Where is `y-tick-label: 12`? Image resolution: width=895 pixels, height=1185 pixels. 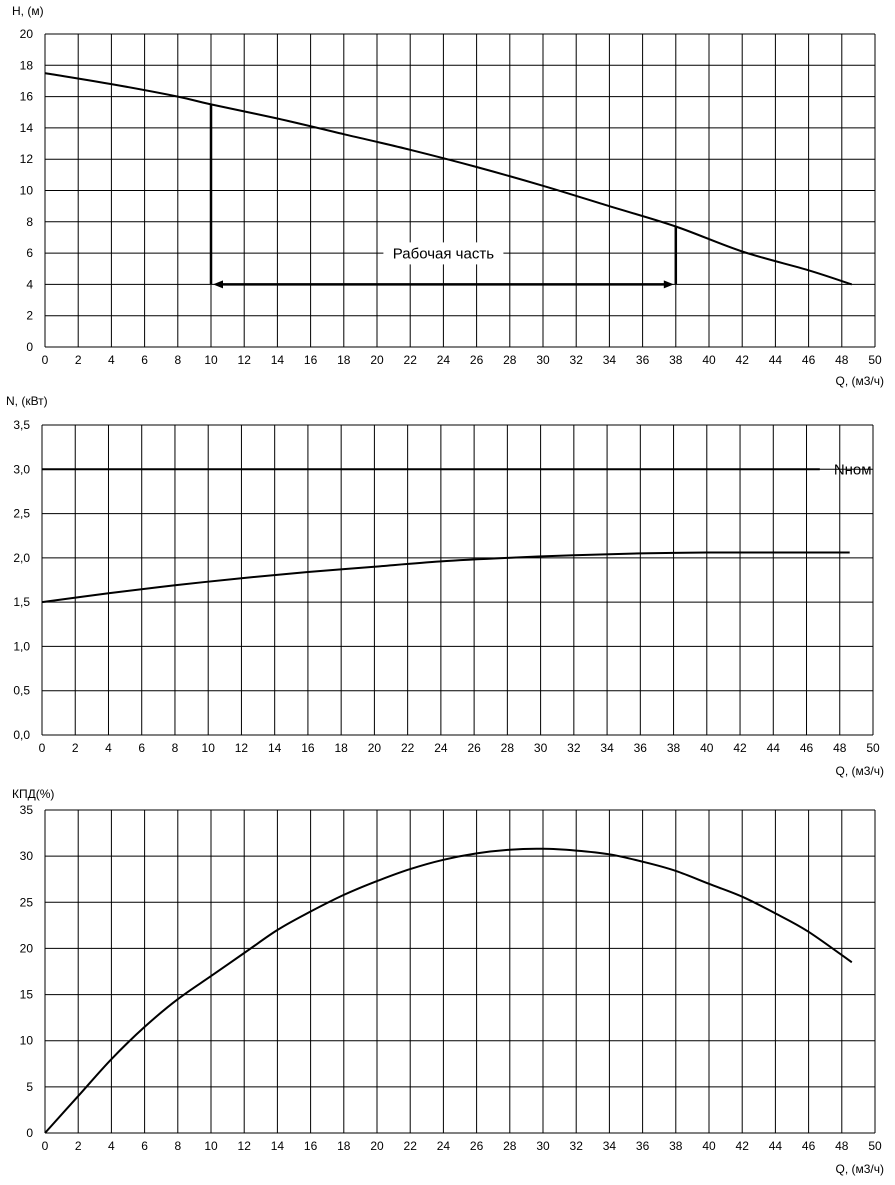 y-tick-label: 12 is located at coordinates (27, 159).